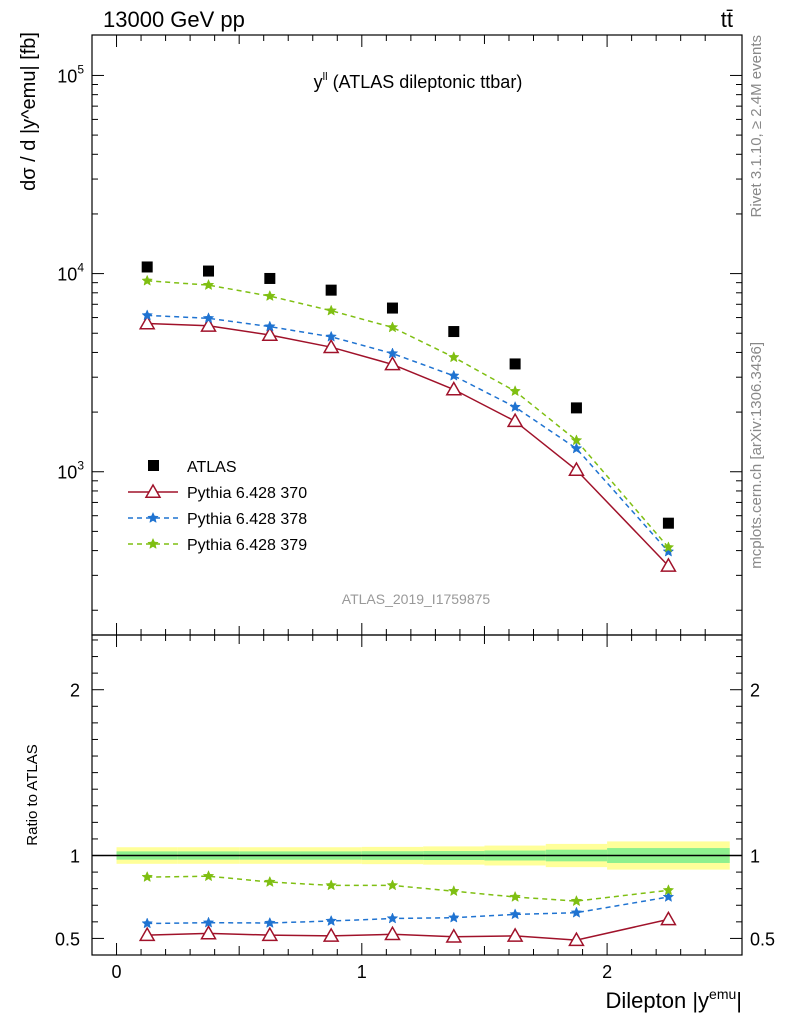  I want to click on ratio-ylabel: Ratio to ATLAS, so click(32, 794).